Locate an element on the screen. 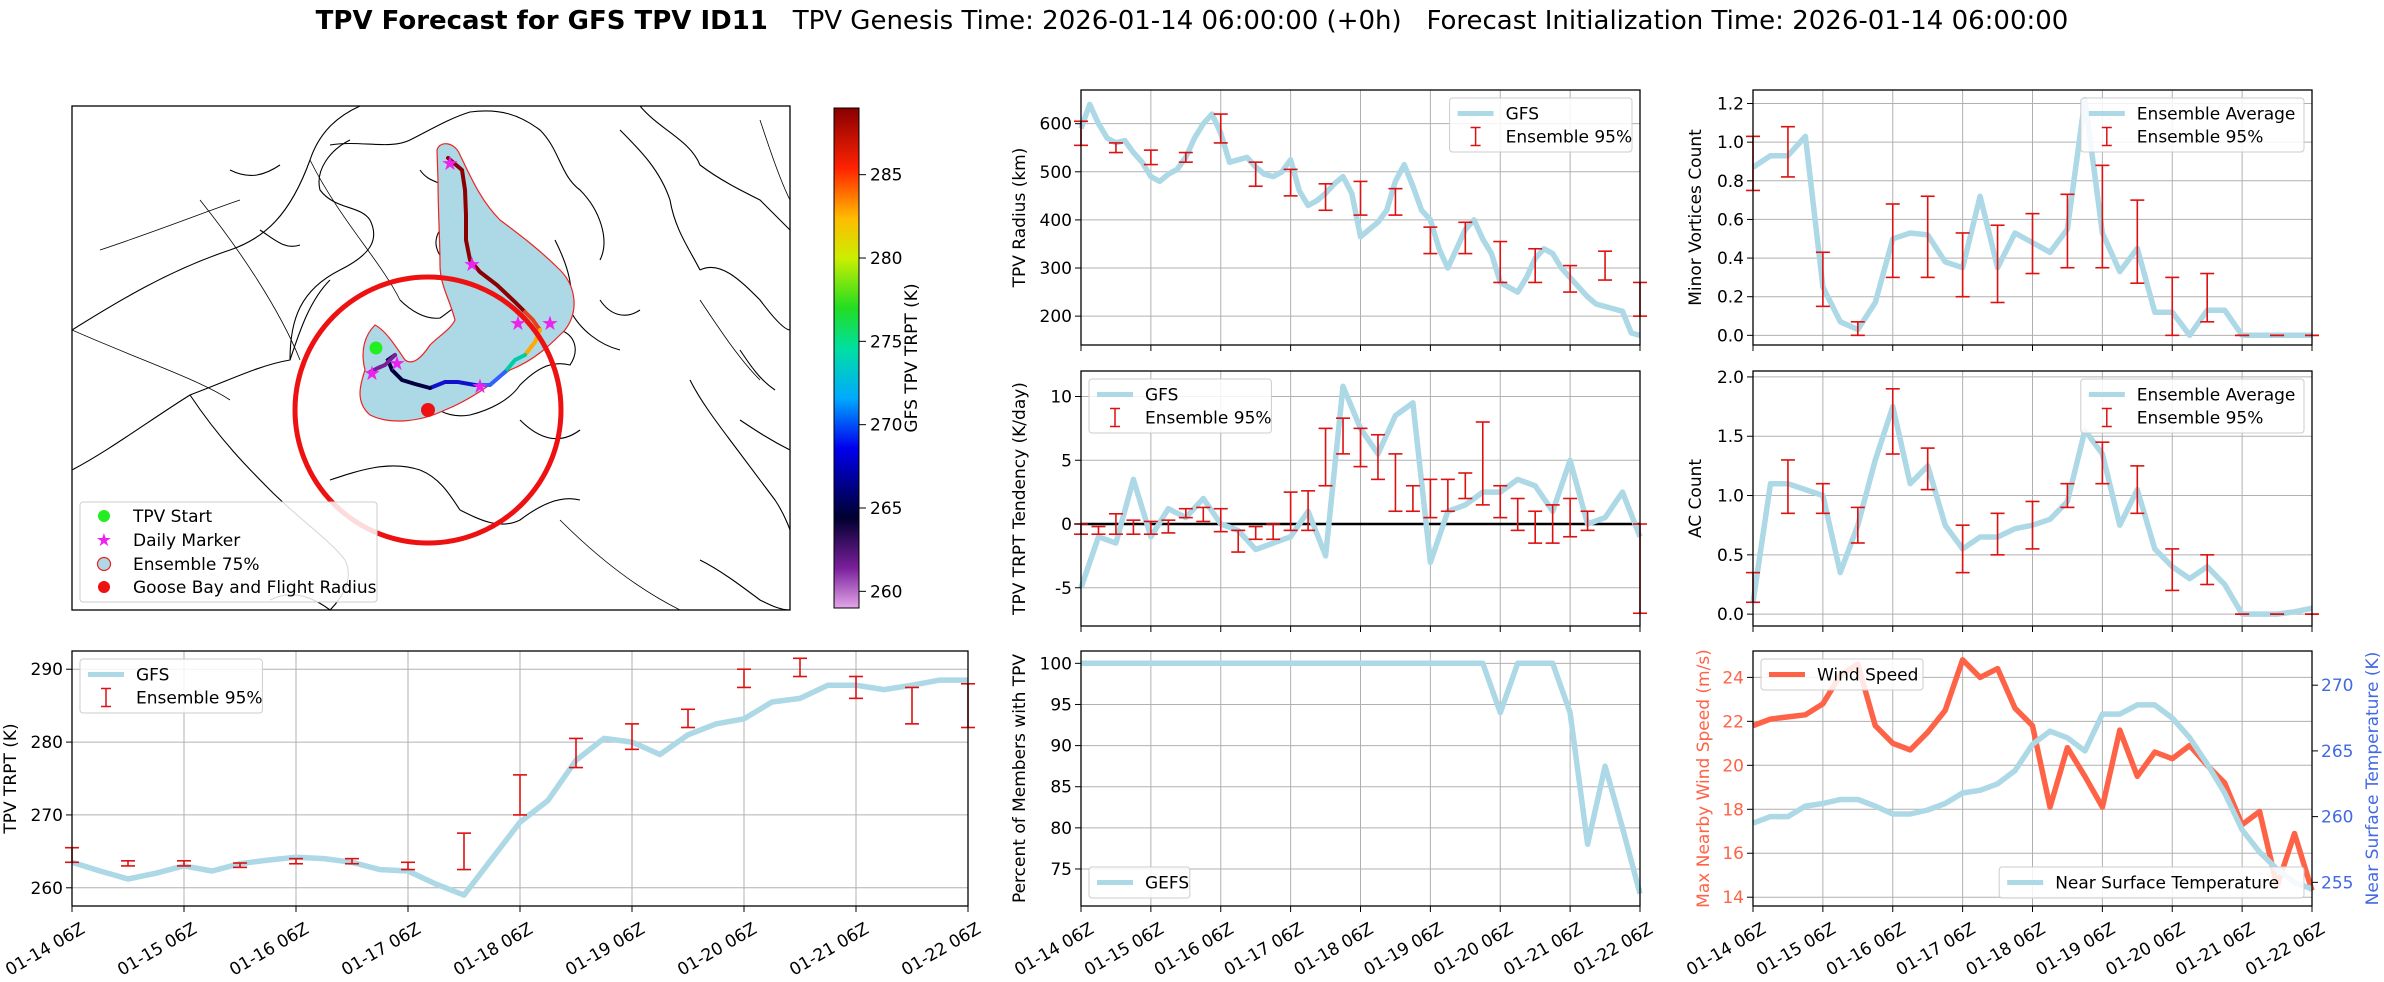 The image size is (2384, 982). ytick-label: 80 is located at coordinates (1061, 829).